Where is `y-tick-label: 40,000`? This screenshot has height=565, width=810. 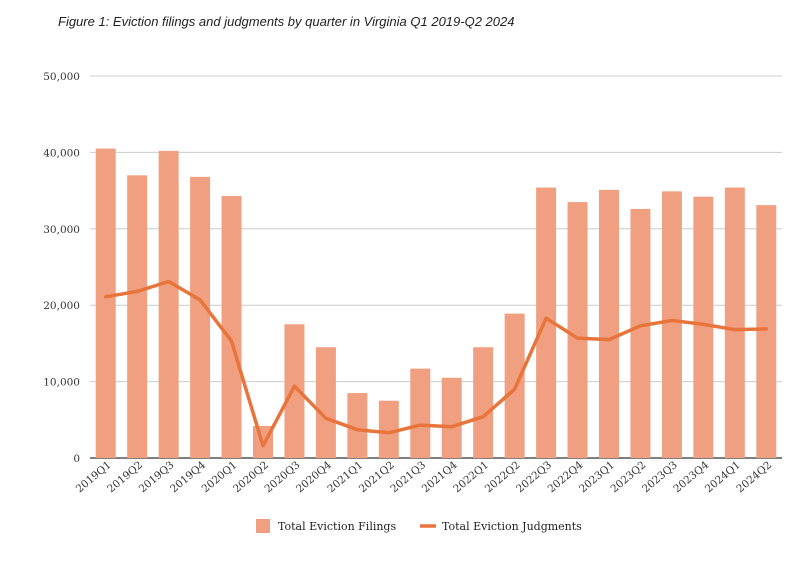 y-tick-label: 40,000 is located at coordinates (61, 153).